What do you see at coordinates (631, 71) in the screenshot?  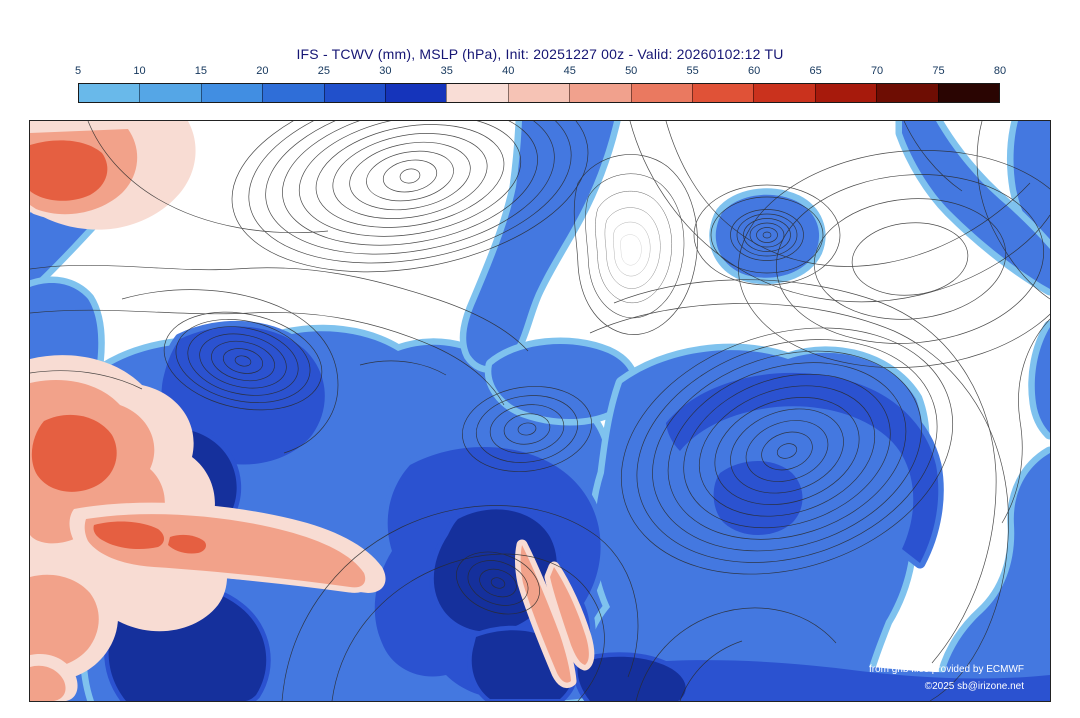 I see `colorbar-tick-label: 50` at bounding box center [631, 71].